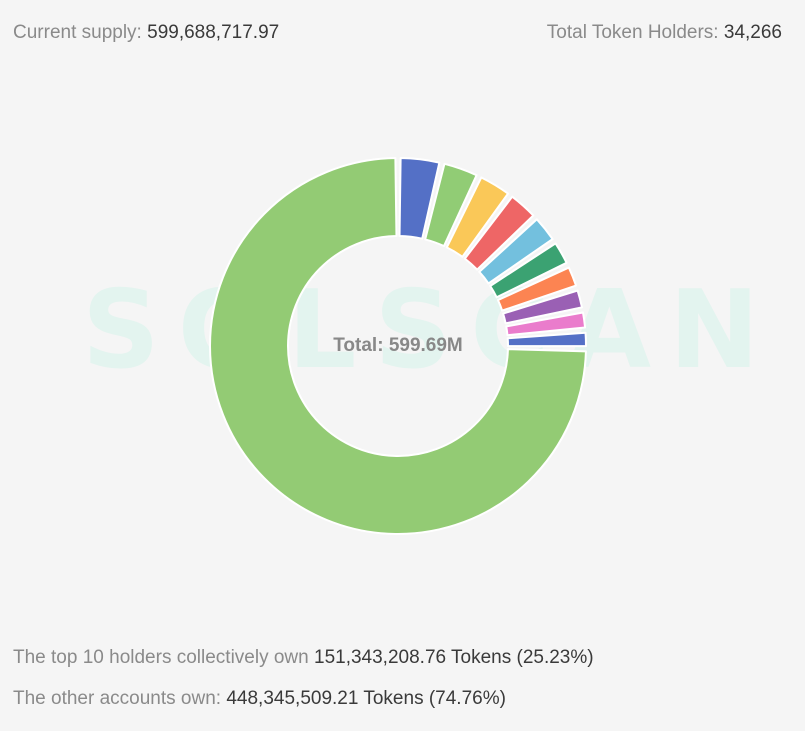 The height and width of the screenshot is (731, 805). I want to click on other-accounts-value: 448,345,509.21 Tokens (74.76%), so click(366, 698).